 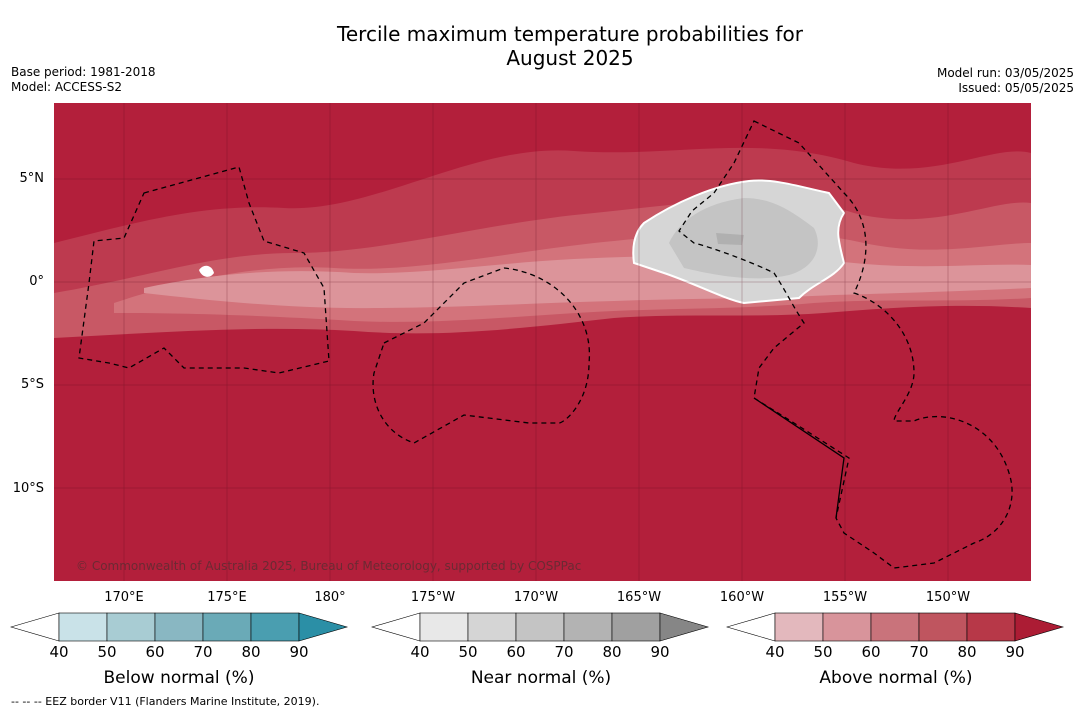 What do you see at coordinates (1039, 627) in the screenshot?
I see `above-above-90-extension` at bounding box center [1039, 627].